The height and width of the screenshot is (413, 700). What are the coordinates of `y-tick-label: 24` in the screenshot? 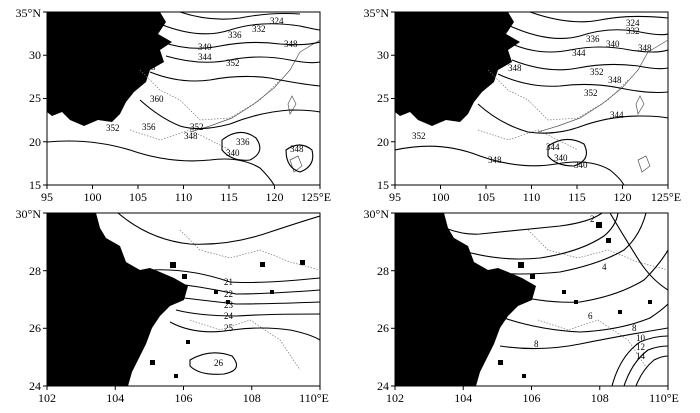 It's located at (35, 386).